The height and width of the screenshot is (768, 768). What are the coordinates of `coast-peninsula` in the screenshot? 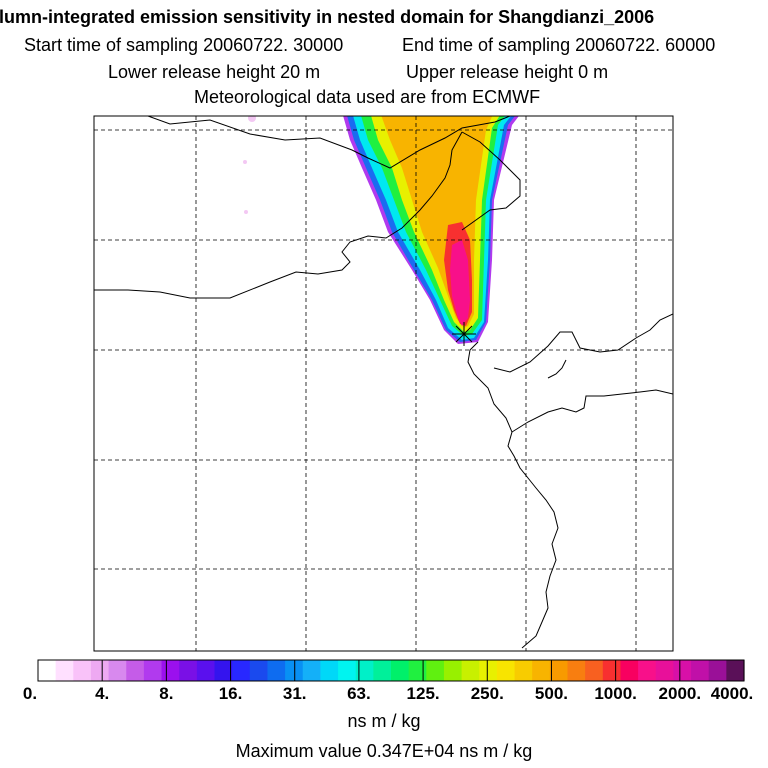 It's located at (592, 411).